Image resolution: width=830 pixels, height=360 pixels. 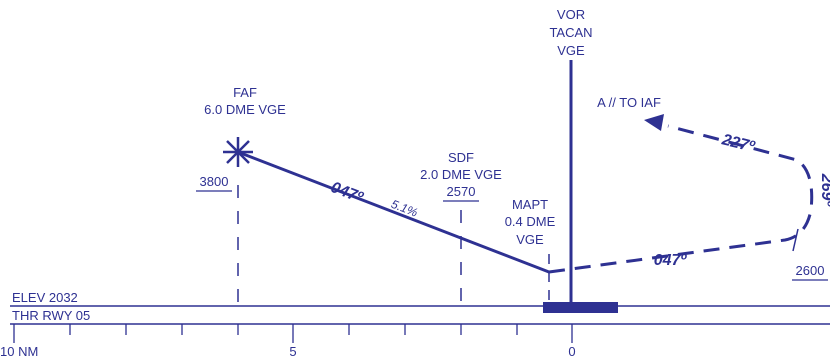 I want to click on missed-approach-path, so click(x=681, y=199).